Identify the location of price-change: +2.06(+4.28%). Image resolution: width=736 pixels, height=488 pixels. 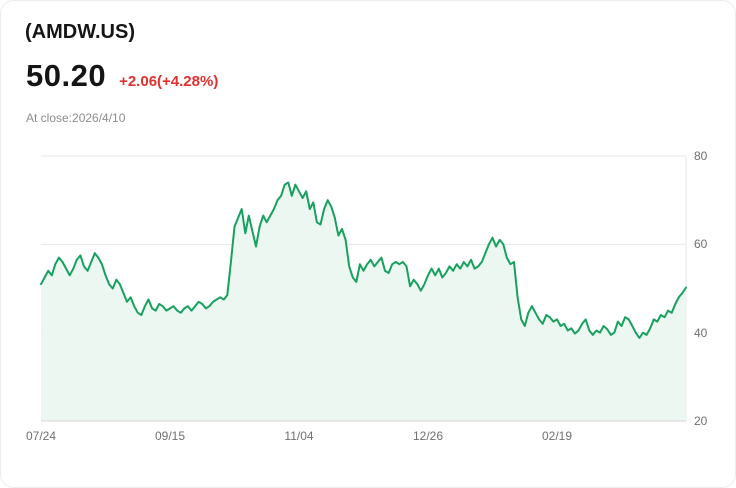
(169, 81).